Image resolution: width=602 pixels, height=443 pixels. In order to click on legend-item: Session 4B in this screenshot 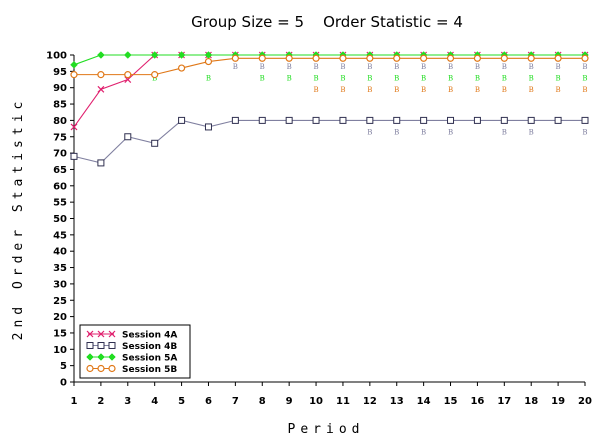, I will do `click(131, 347)`.